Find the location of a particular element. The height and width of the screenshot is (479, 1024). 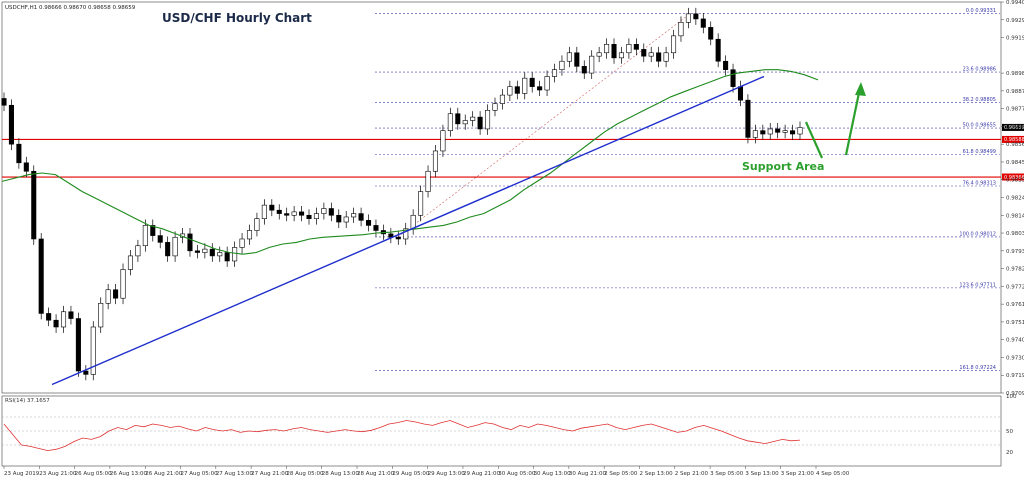

time-tick-label: 30 Aug 05:00 is located at coordinates (517, 474).